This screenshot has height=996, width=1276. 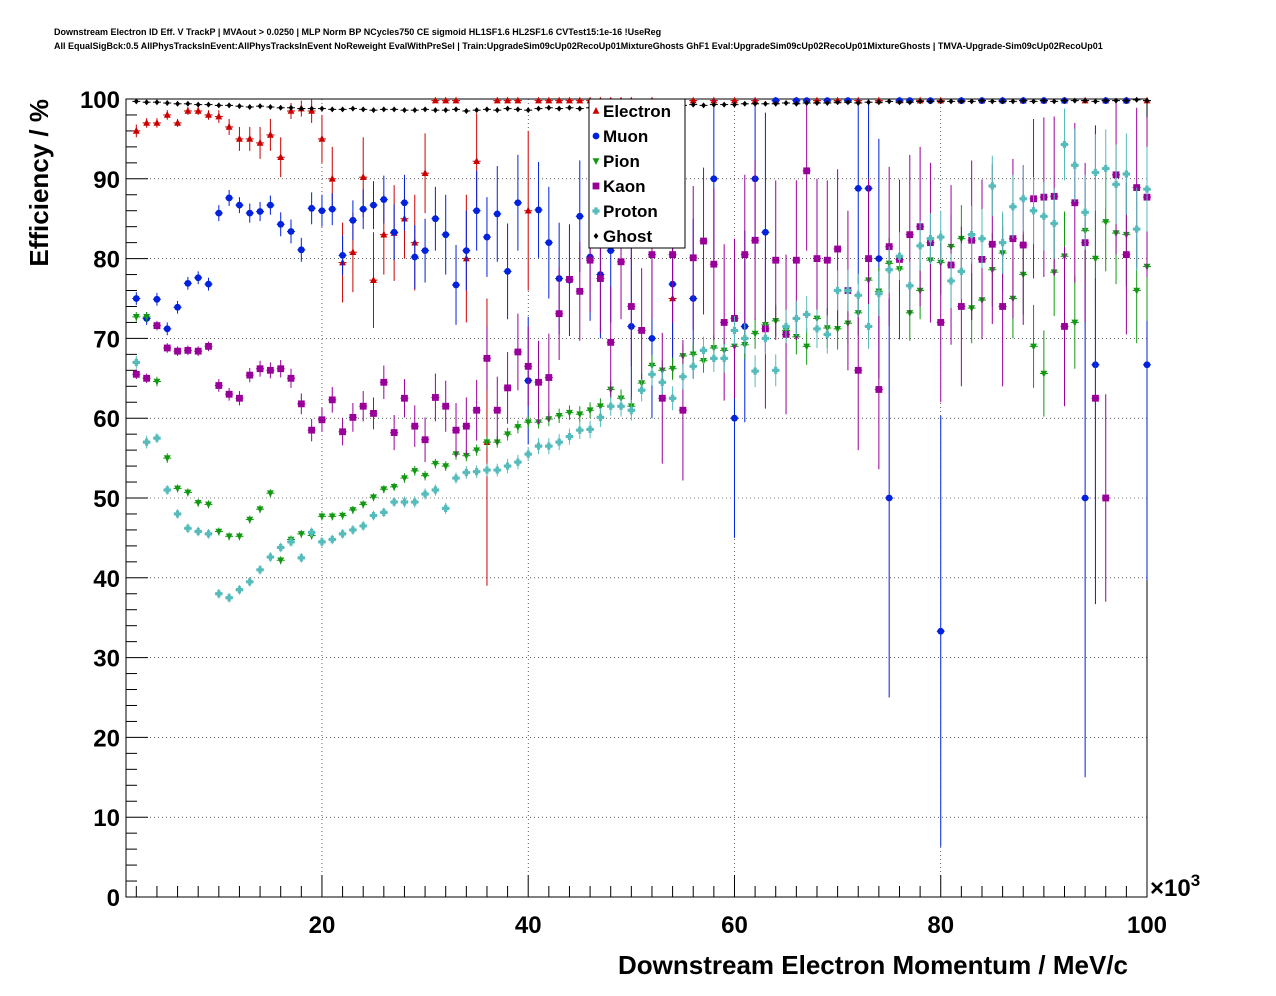 I want to click on legend-marker-proton, so click(x=596, y=211).